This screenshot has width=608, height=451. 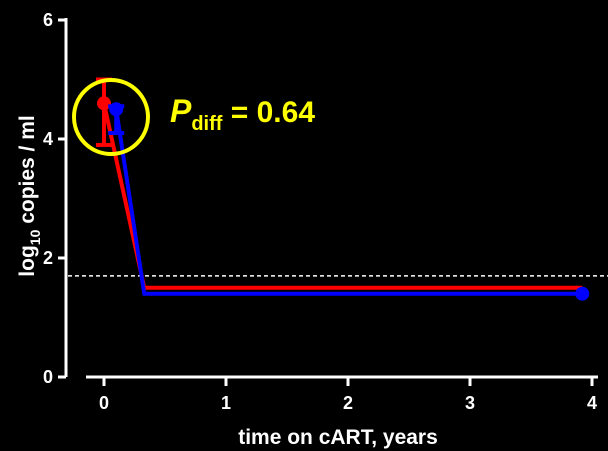 What do you see at coordinates (48, 20) in the screenshot?
I see `y-tick-label: 6` at bounding box center [48, 20].